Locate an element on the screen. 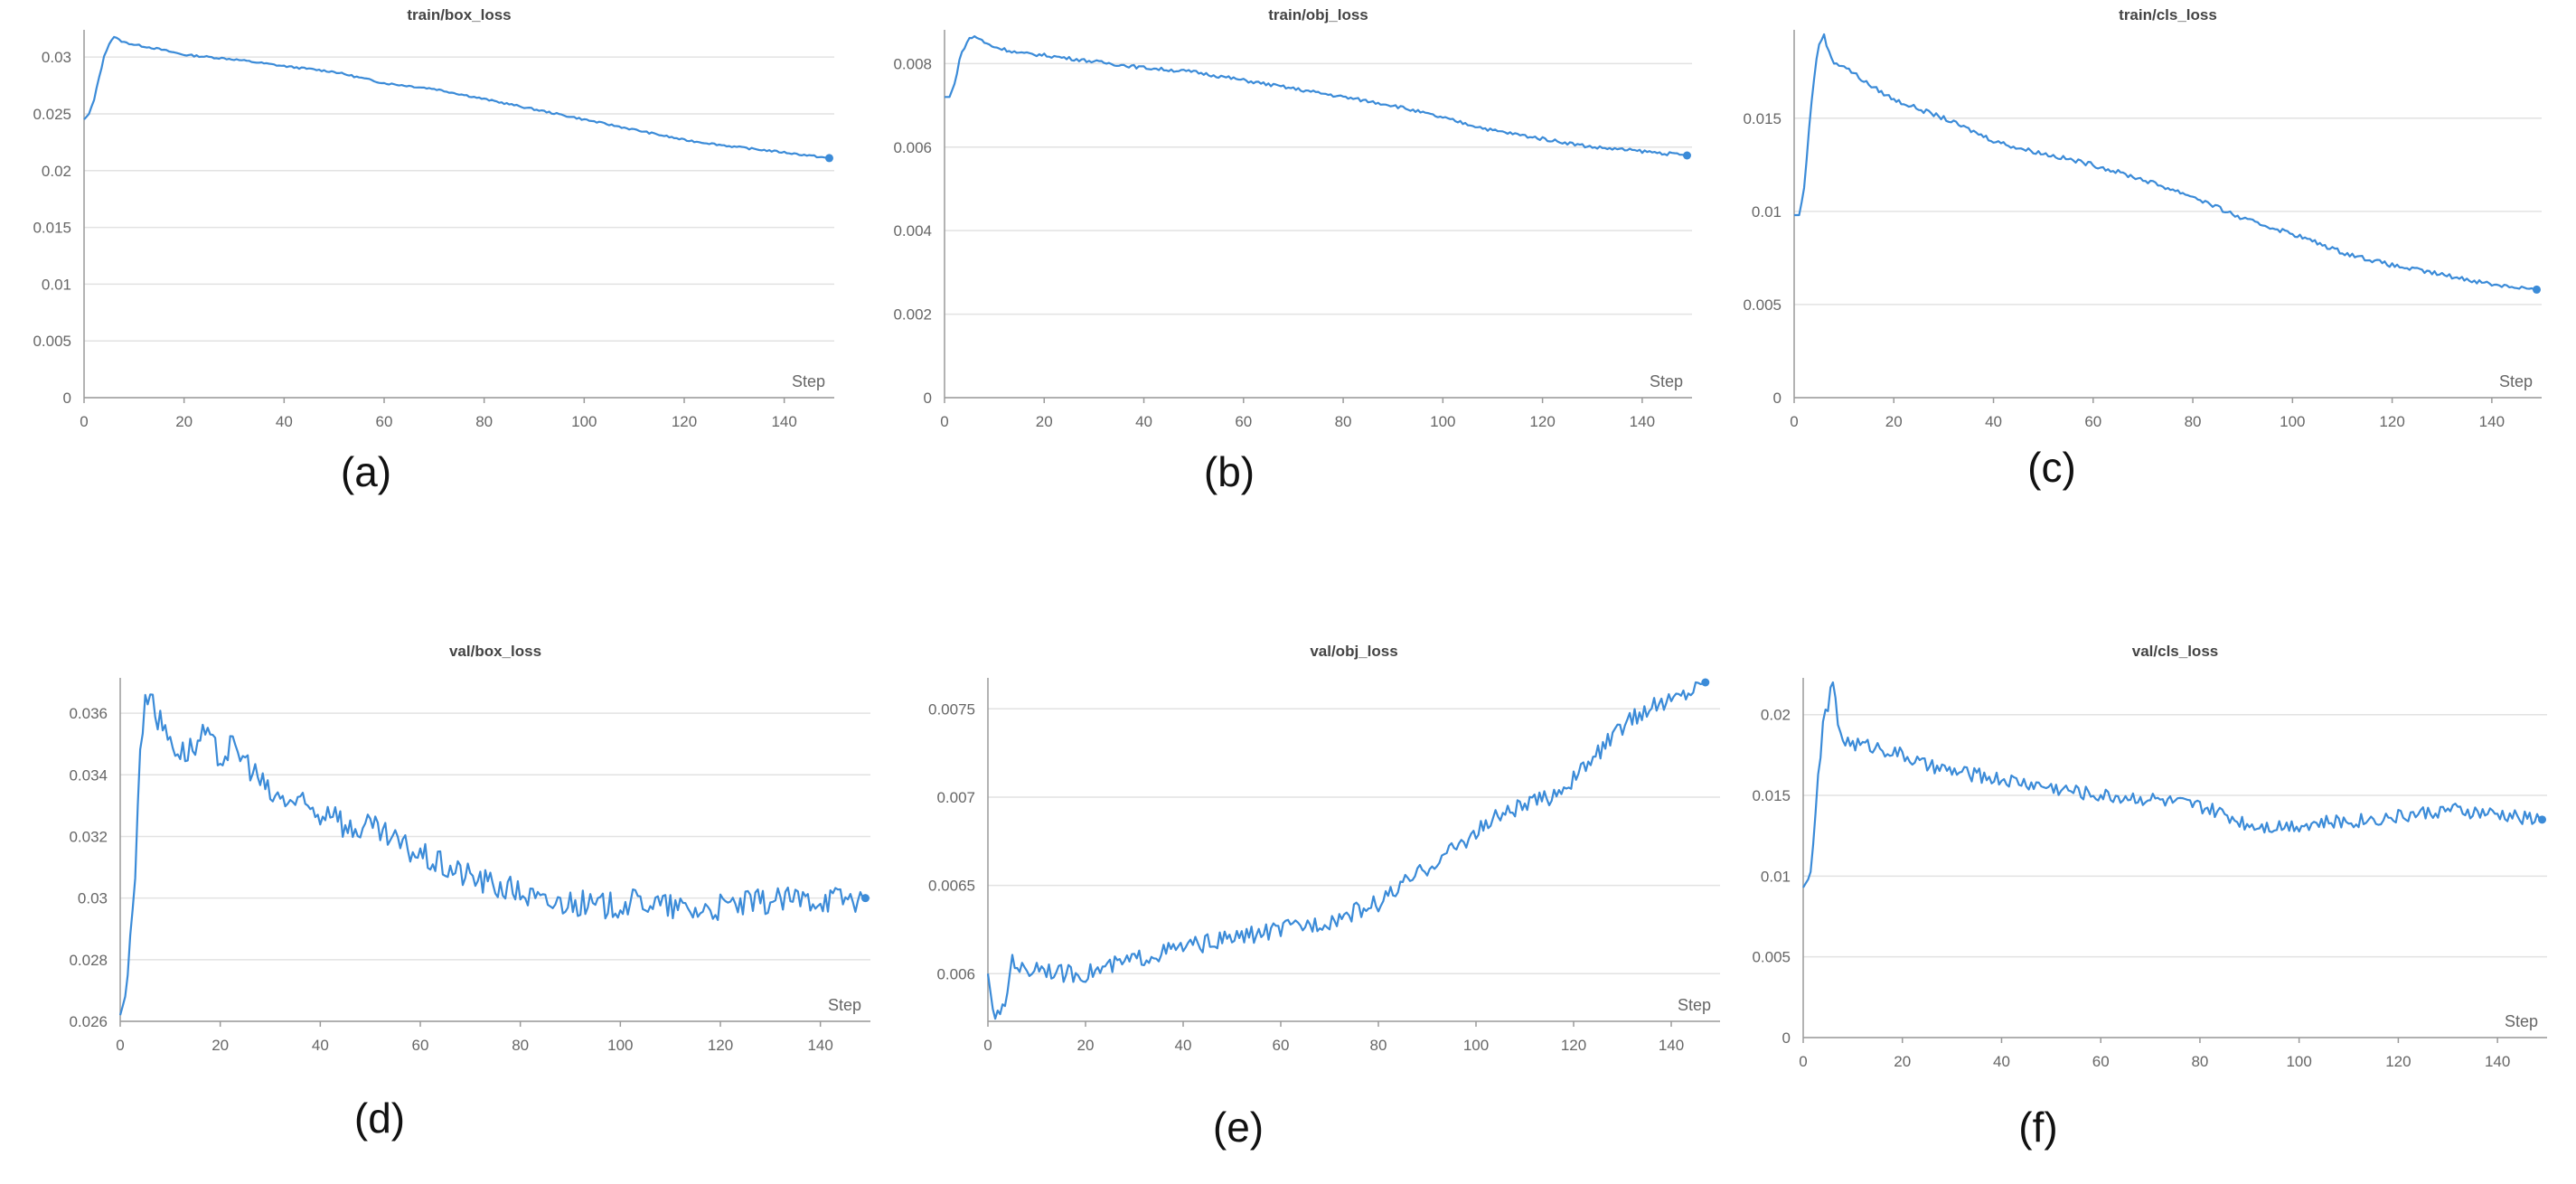  y-tick-label: 0.026 is located at coordinates (88, 1021).